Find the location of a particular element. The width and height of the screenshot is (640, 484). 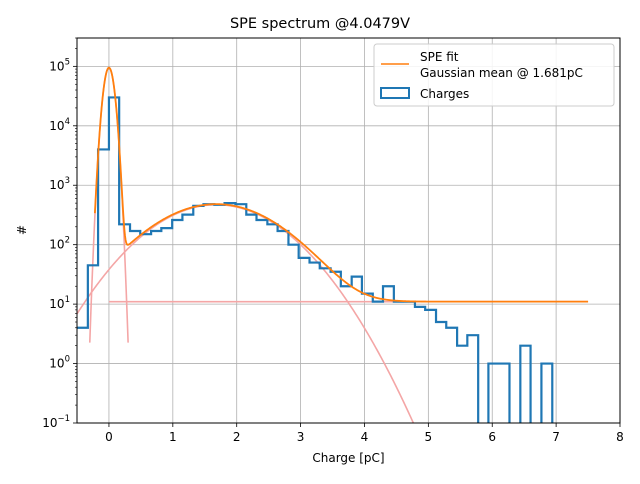

legend-fit-label-line1: SPE fit is located at coordinates (439, 57).